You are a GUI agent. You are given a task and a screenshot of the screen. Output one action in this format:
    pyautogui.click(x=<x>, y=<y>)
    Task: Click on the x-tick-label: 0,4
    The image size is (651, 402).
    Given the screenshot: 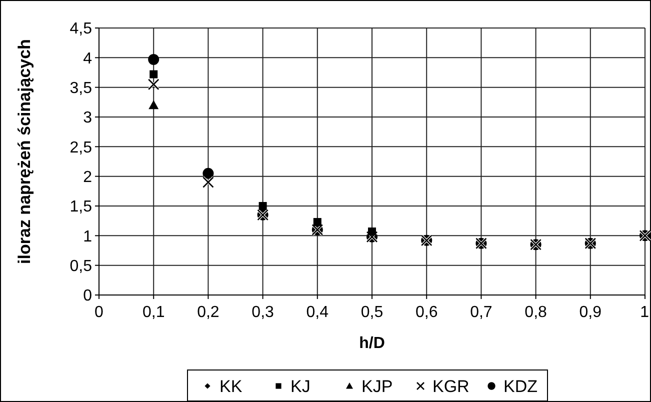 What is the action you would take?
    pyautogui.click(x=317, y=312)
    